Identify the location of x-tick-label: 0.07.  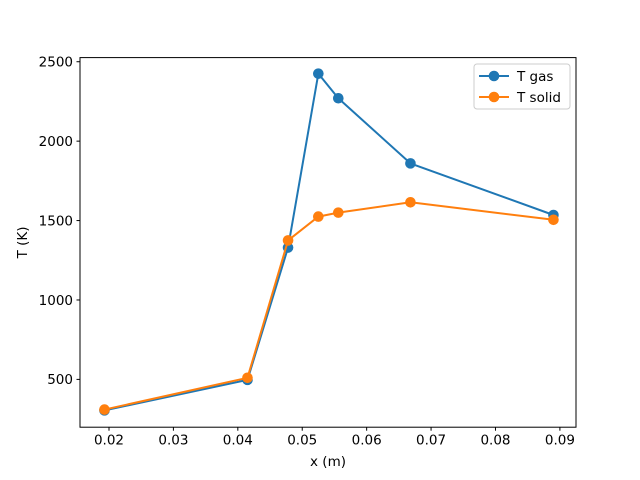
(431, 441).